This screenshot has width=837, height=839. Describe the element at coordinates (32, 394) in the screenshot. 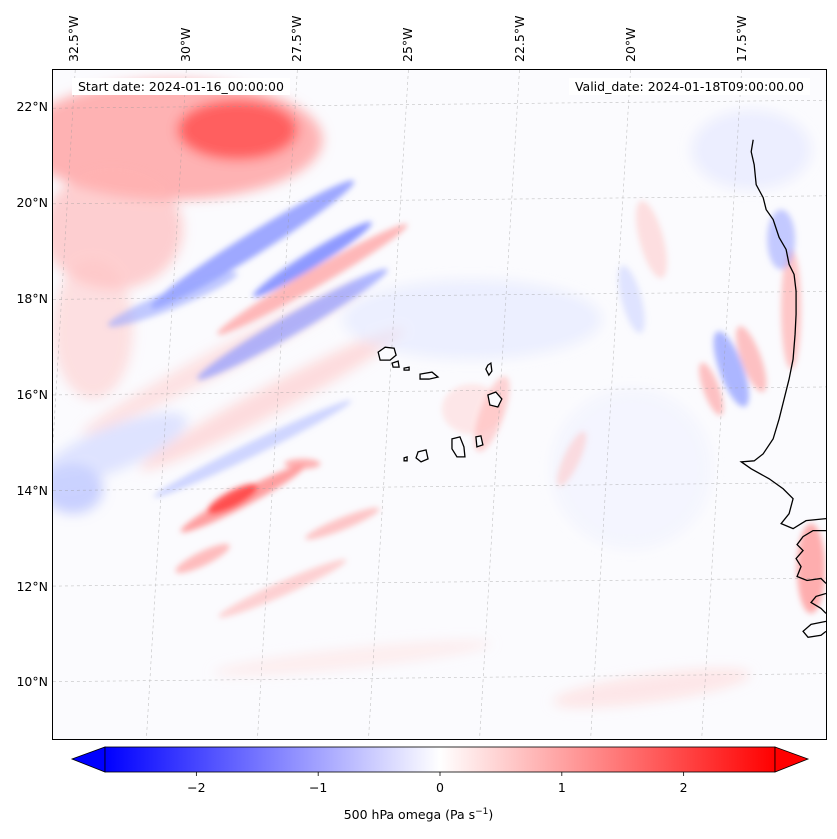

I see `latitude-label: 16°N` at that location.